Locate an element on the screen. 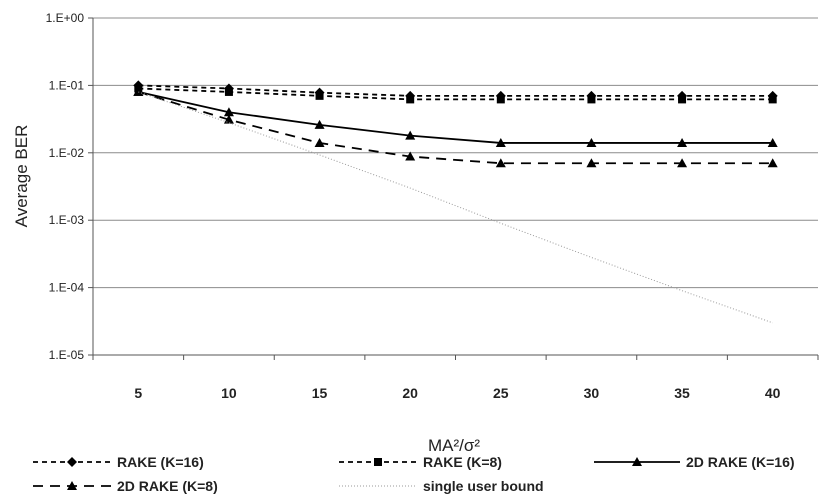  legend-item: 2D RAKE (K=16) is located at coordinates (694, 462).